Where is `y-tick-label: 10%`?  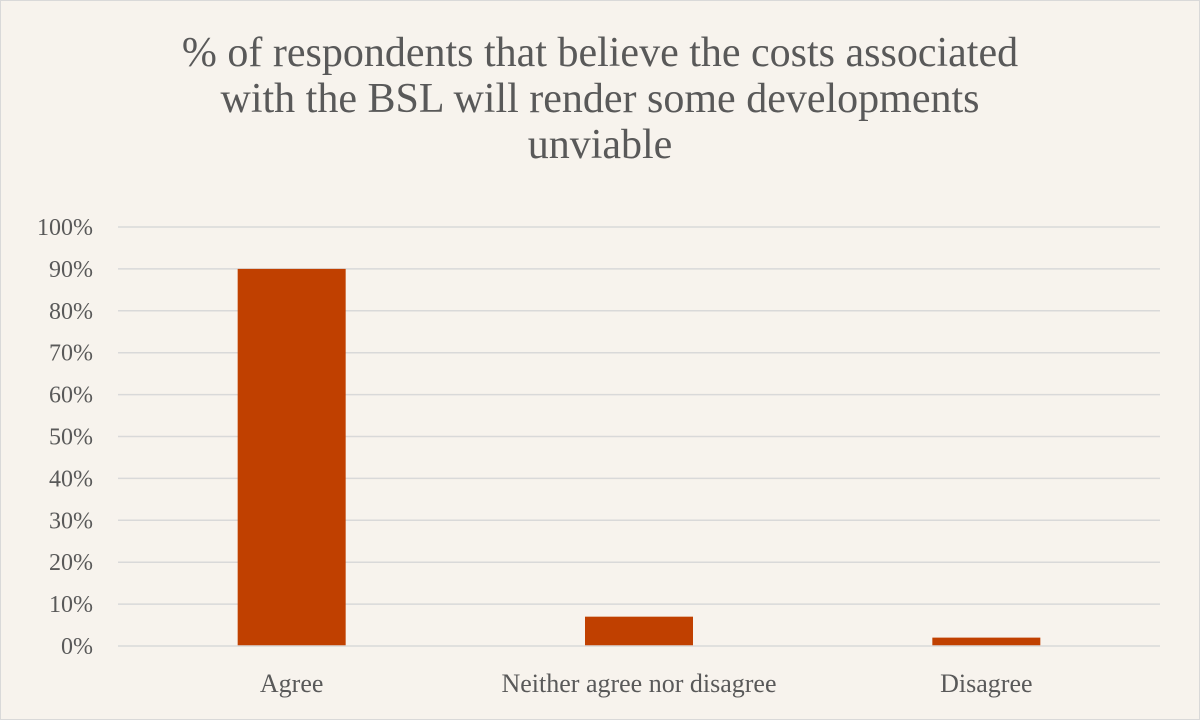
y-tick-label: 10% is located at coordinates (71, 605).